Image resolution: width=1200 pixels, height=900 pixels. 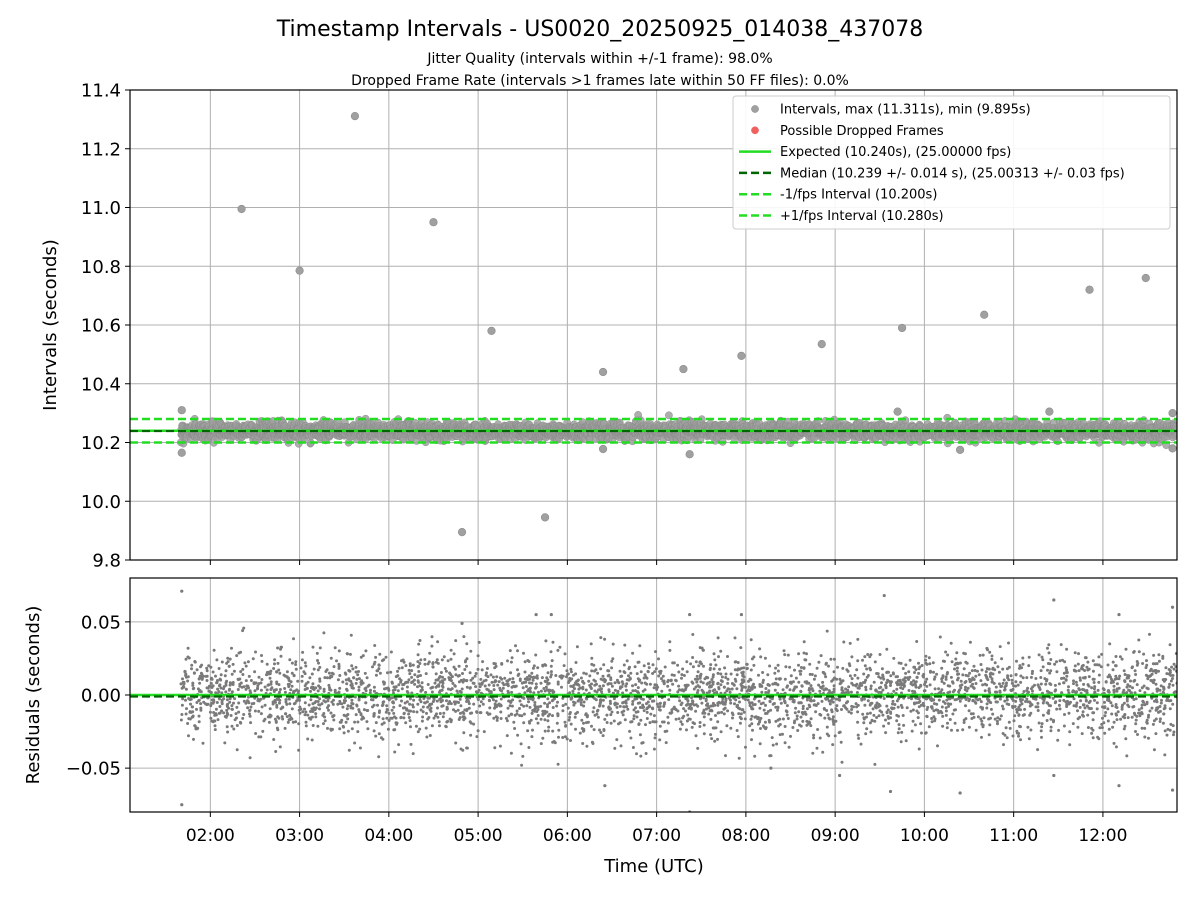 What do you see at coordinates (858, 195) in the screenshot?
I see `legend-label-4: -1/fps Interval (10.200s)` at bounding box center [858, 195].